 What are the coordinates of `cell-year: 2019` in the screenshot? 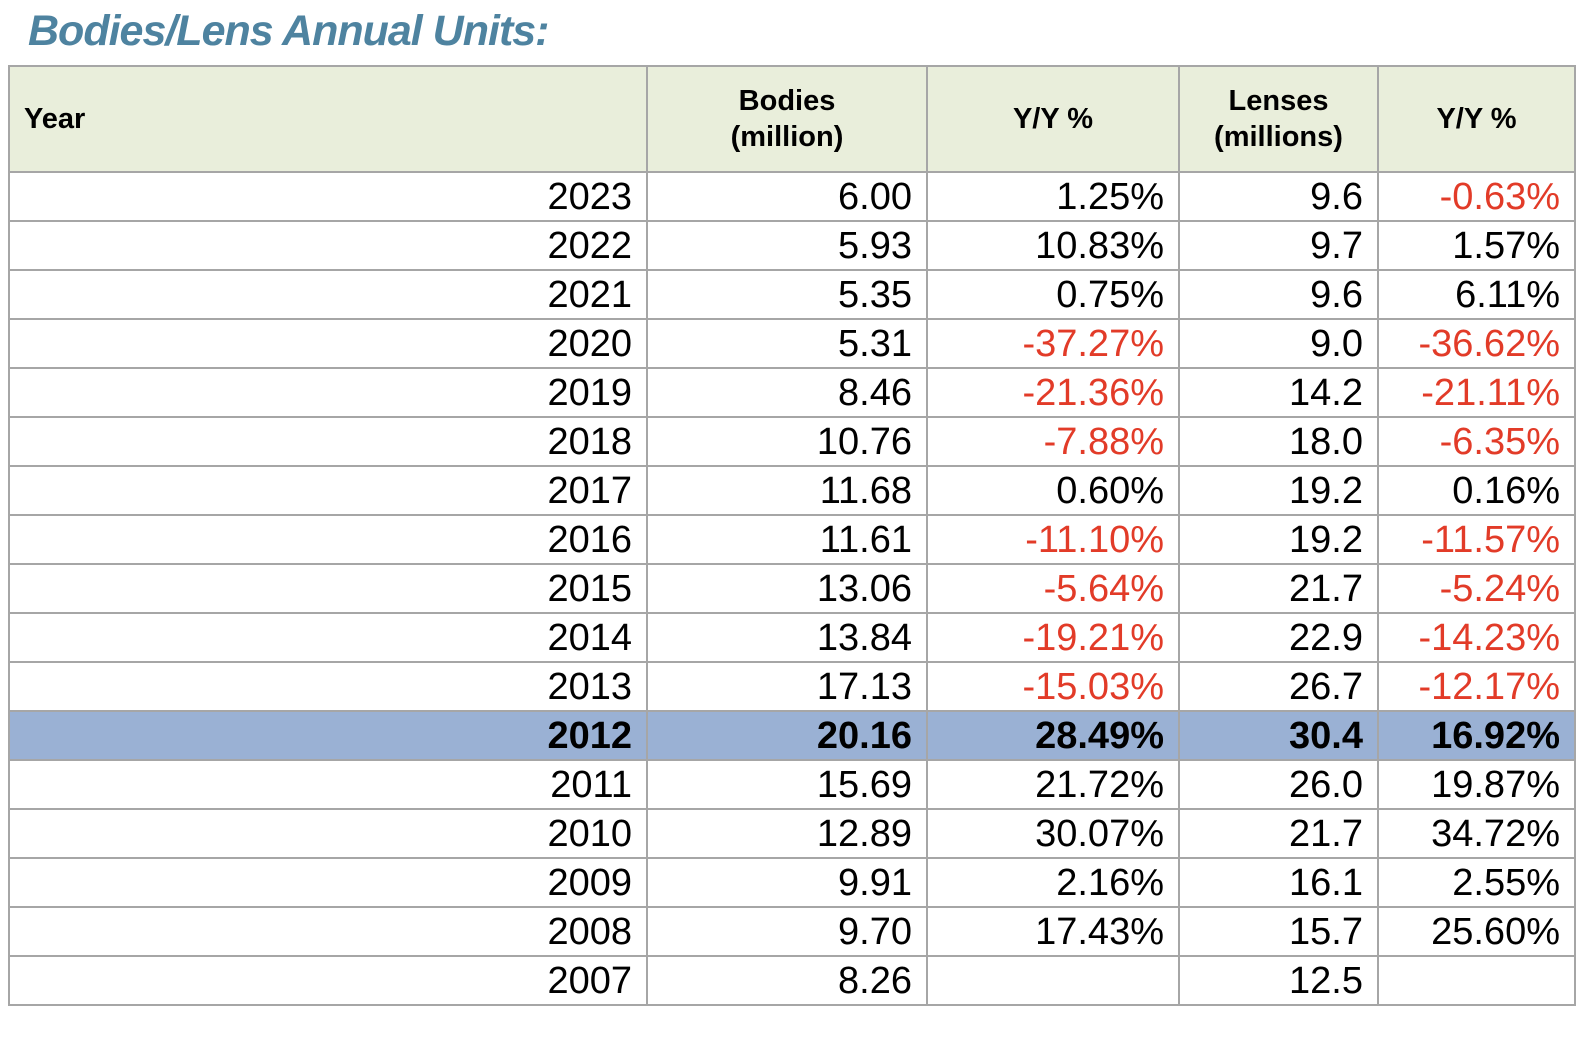 It's located at (328, 393).